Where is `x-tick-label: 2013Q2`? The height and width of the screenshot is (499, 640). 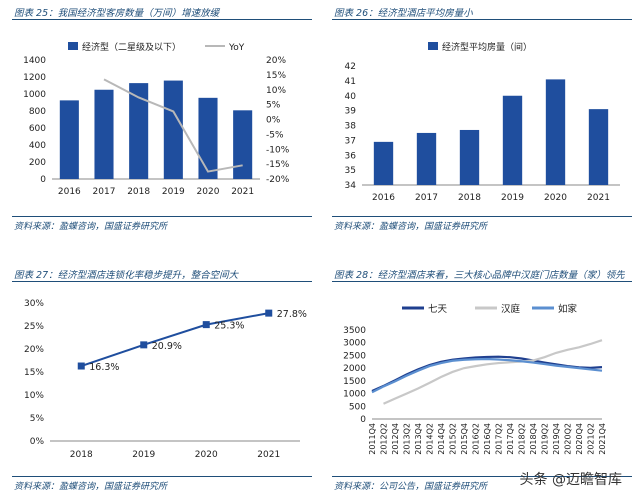 x-tick-label: 2013Q2 is located at coordinates (407, 439).